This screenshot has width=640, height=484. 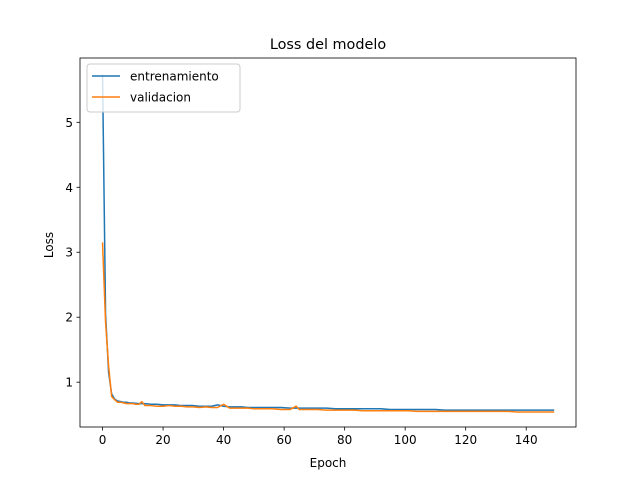 What do you see at coordinates (69, 188) in the screenshot?
I see `y-tick-label: 4` at bounding box center [69, 188].